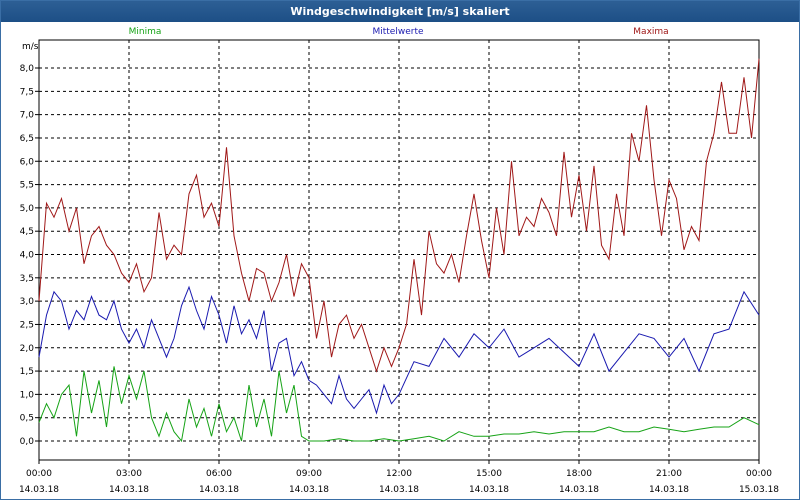 This screenshot has height=500, width=800. I want to click on series-line-minima, so click(399, 404).